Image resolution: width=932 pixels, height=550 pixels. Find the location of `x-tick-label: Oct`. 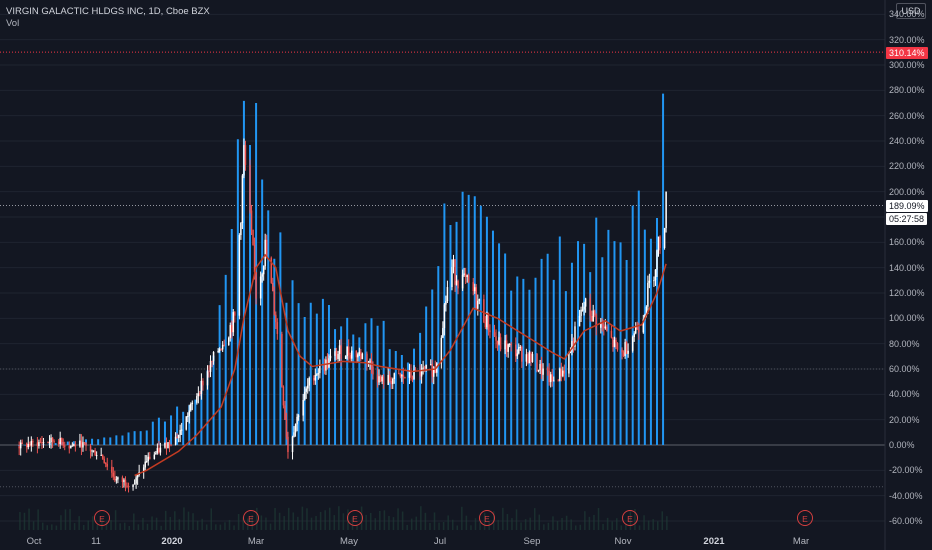

x-tick-label: Oct is located at coordinates (34, 541).